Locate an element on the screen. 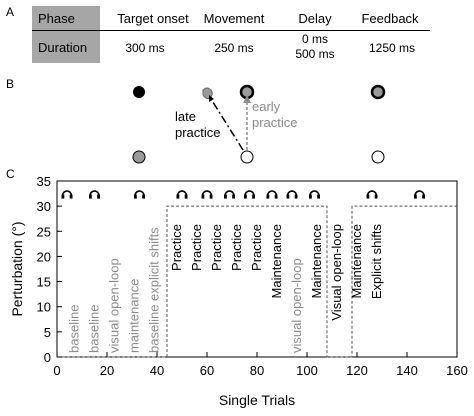 The height and width of the screenshot is (416, 474). duration-header-cell is located at coordinates (66, 47).